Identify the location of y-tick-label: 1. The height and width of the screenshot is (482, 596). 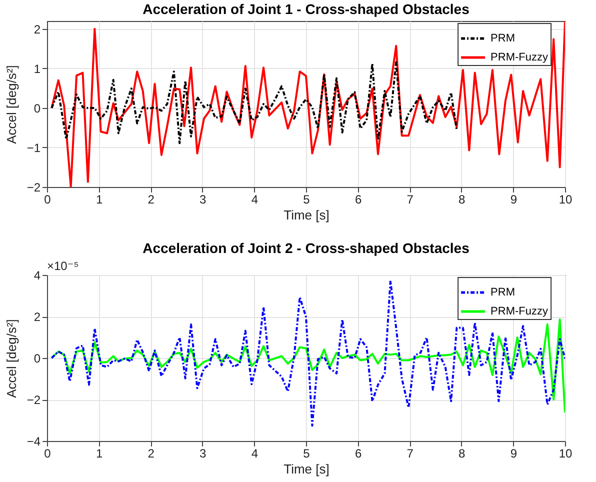
(37, 69).